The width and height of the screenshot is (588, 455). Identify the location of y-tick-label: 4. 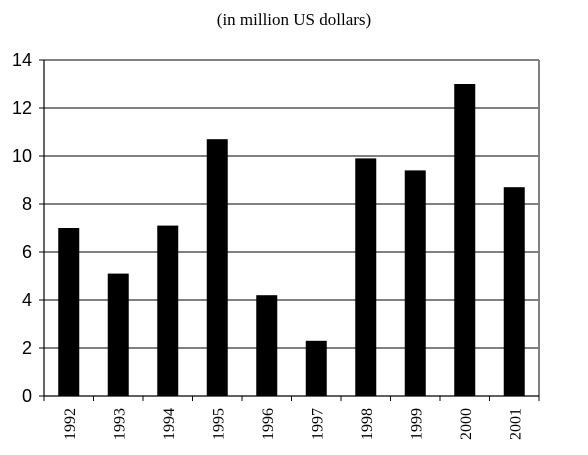
(27, 300).